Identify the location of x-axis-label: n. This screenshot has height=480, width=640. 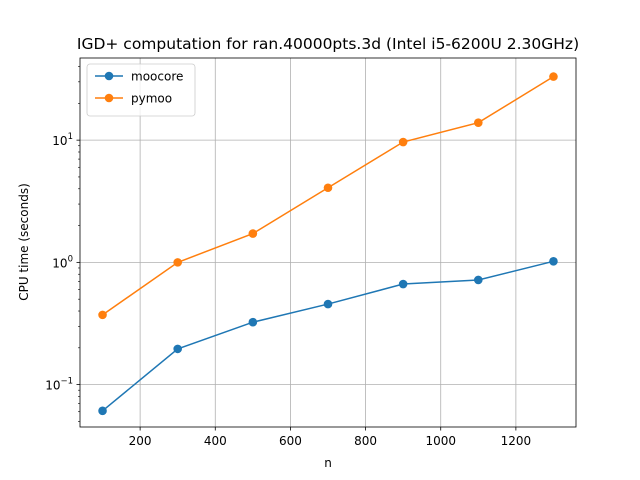
(328, 463).